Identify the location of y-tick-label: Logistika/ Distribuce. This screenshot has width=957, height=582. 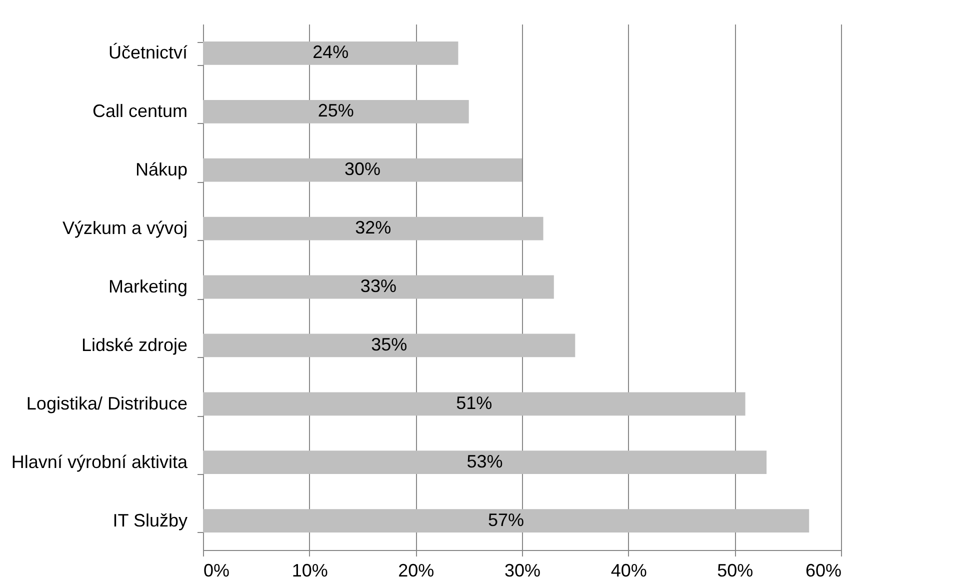
(107, 403).